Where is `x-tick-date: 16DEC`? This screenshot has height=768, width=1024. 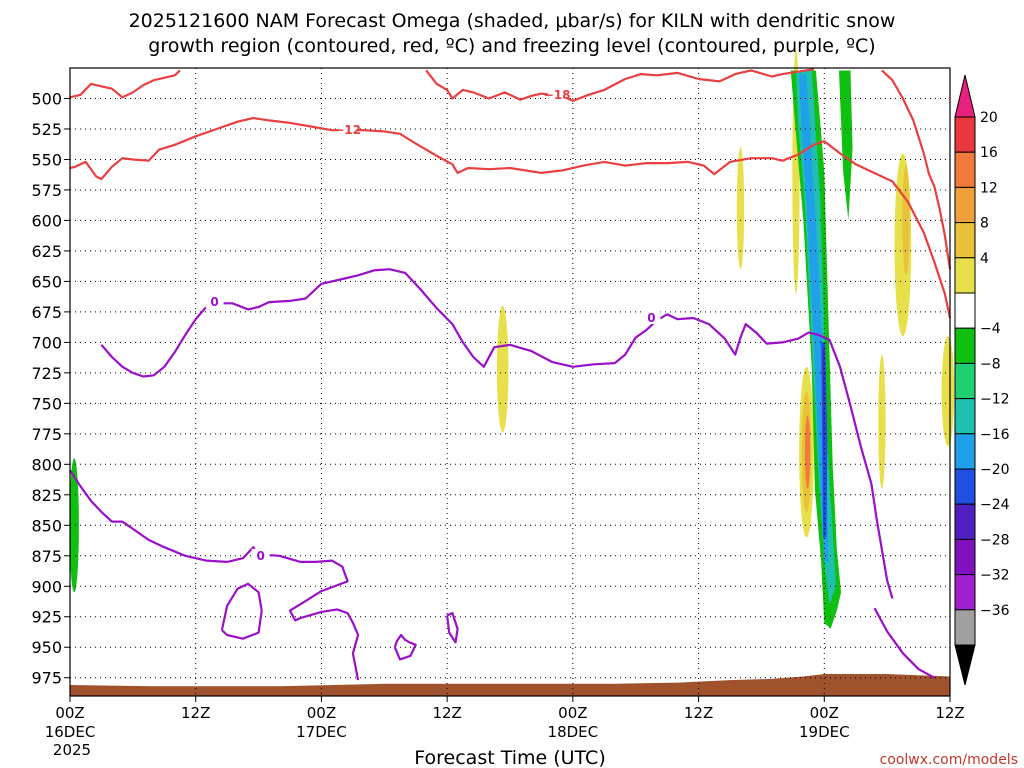
x-tick-date: 16DEC is located at coordinates (70, 732).